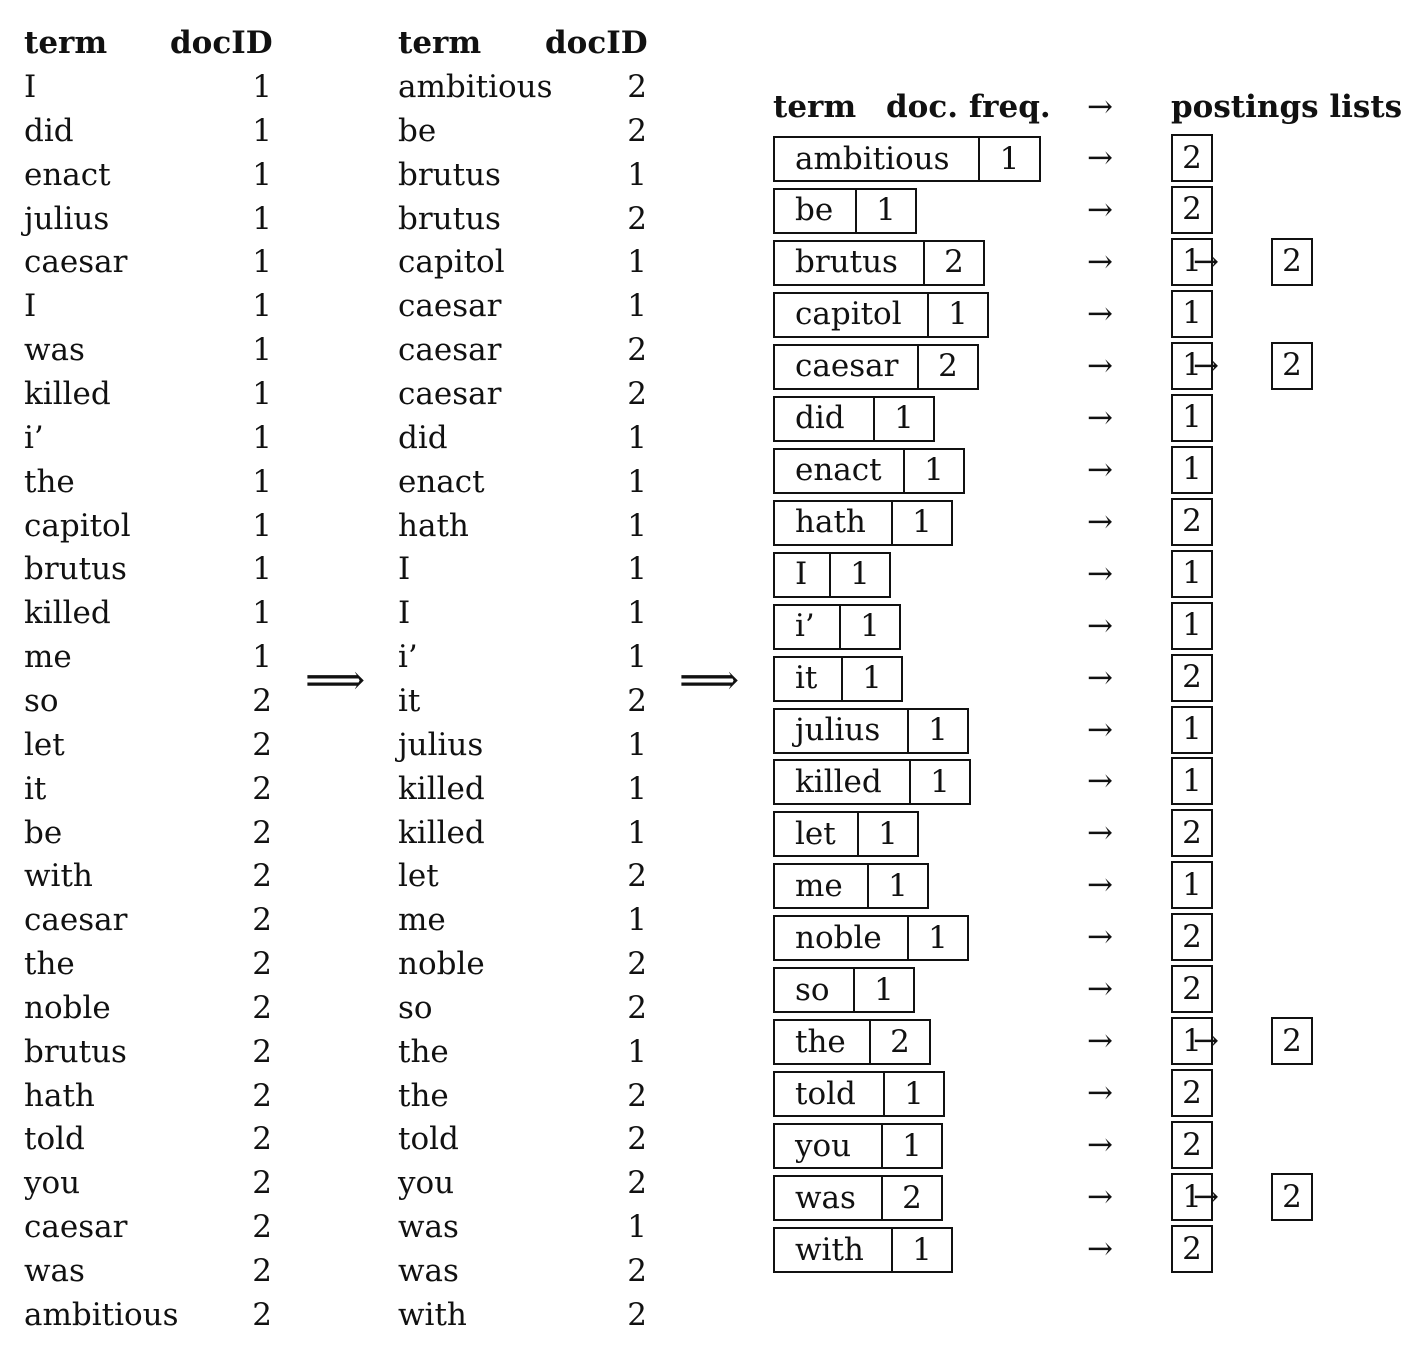 Image resolution: width=1414 pixels, height=1352 pixels. What do you see at coordinates (948, 366) in the screenshot?
I see `doc-freq: 2` at bounding box center [948, 366].